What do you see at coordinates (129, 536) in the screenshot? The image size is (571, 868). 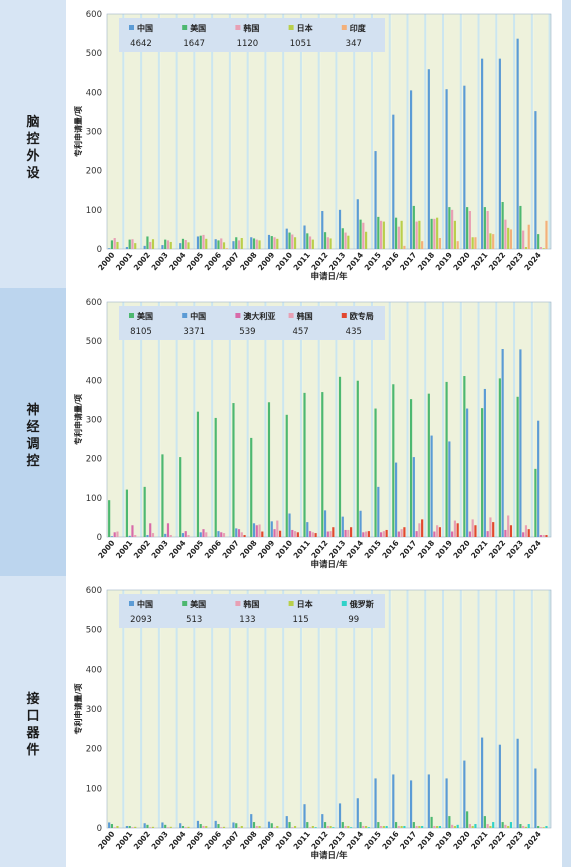 I see `bar-中国-2001` at bounding box center [129, 536].